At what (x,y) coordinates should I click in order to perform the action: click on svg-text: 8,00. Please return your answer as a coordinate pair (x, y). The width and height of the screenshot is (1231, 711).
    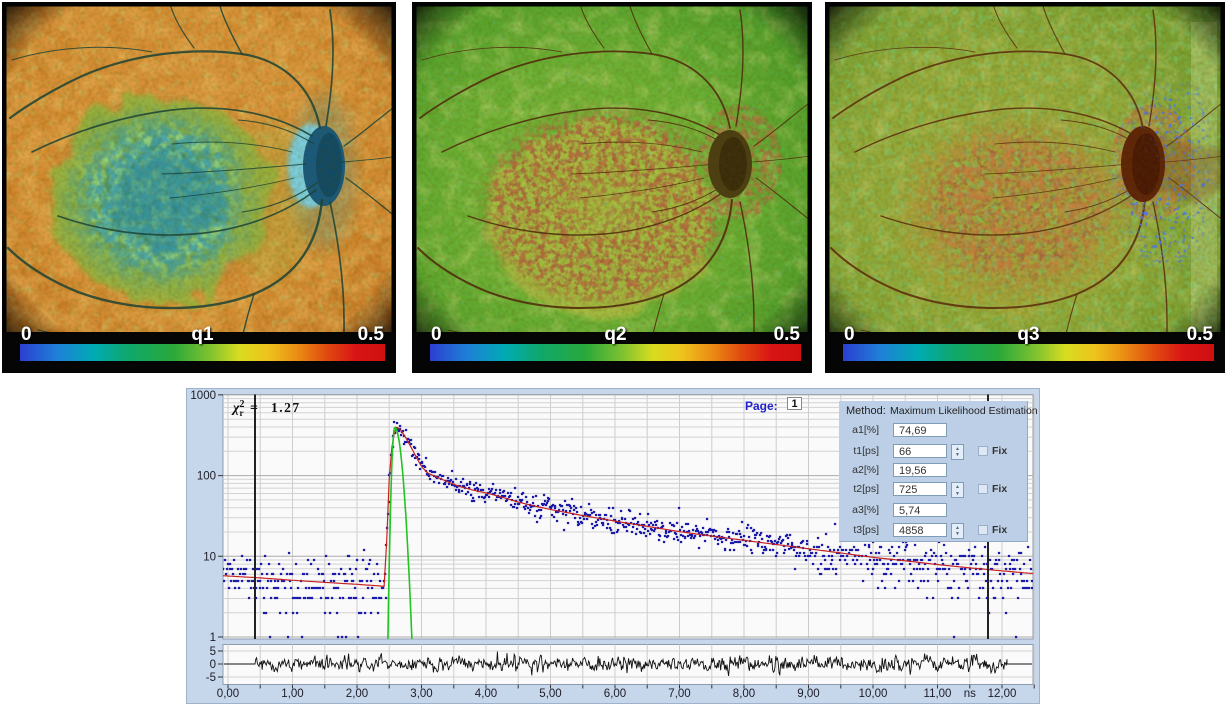
    Looking at the image, I should click on (744, 694).